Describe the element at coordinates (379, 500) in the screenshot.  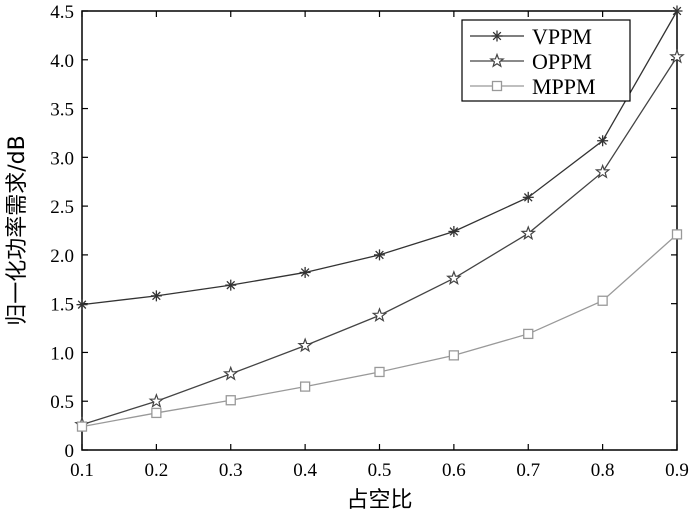
I see `x-axis-title: 占空比` at that location.